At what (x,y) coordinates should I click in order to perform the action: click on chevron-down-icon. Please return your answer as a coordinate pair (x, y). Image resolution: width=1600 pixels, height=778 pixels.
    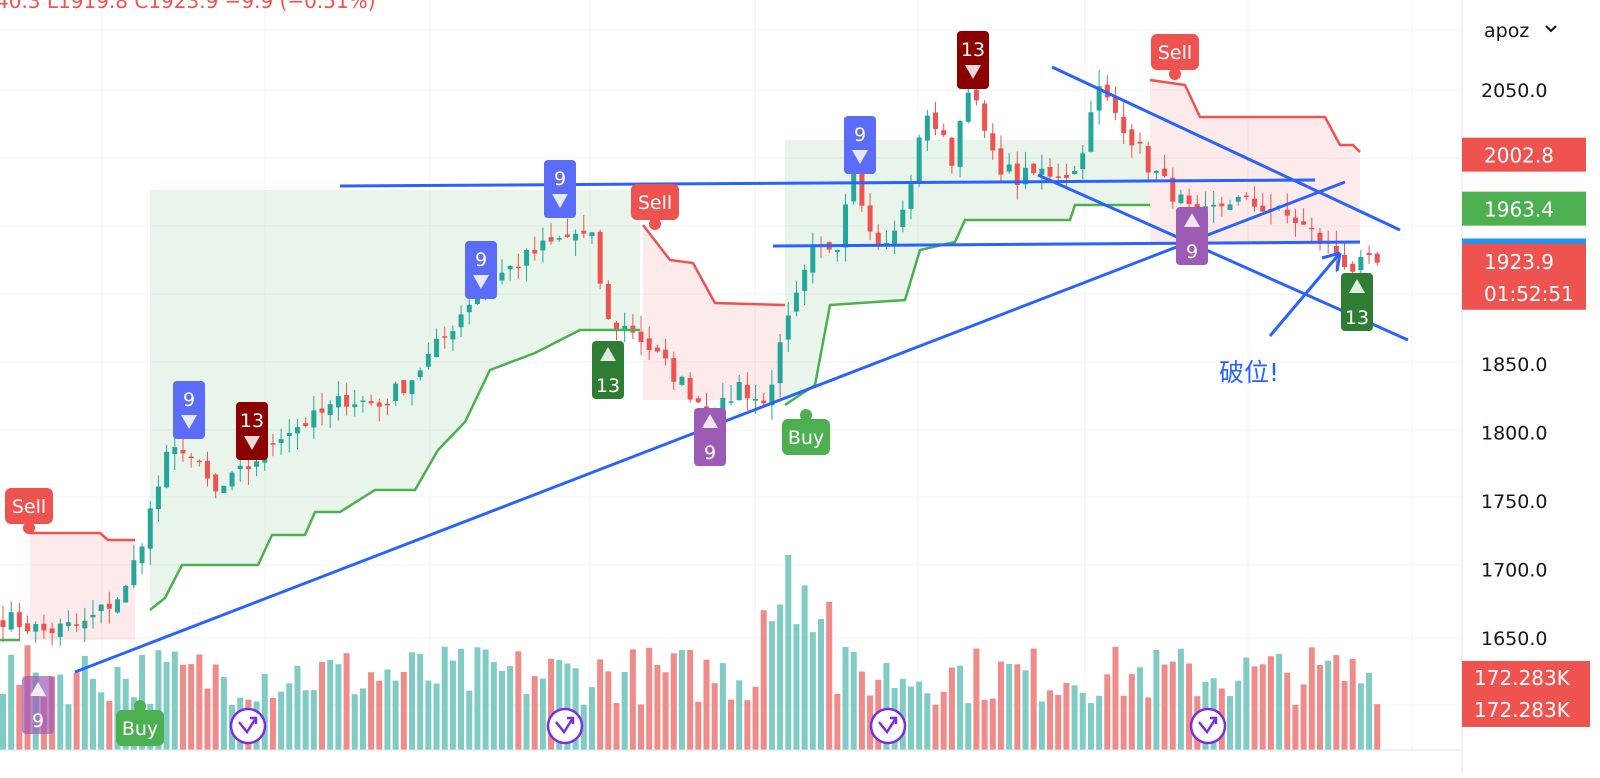
    Looking at the image, I should click on (1551, 29).